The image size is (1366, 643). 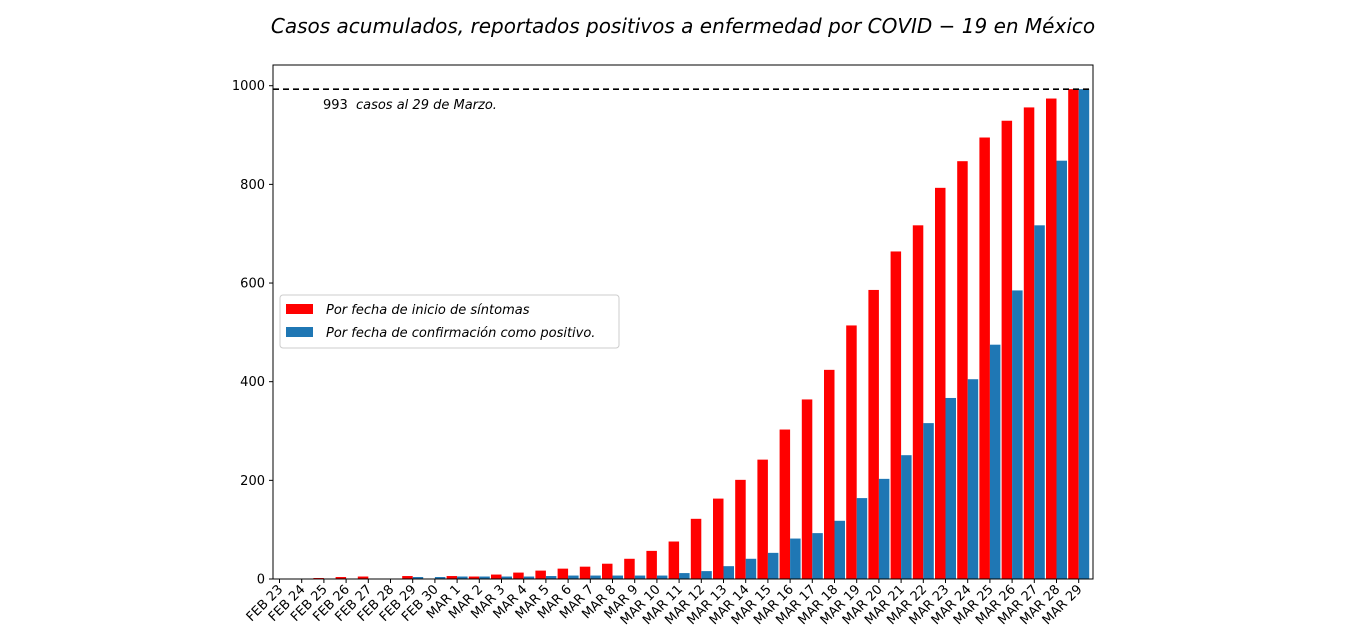 What do you see at coordinates (252, 382) in the screenshot?
I see `y-tick-label-400: 400` at bounding box center [252, 382].